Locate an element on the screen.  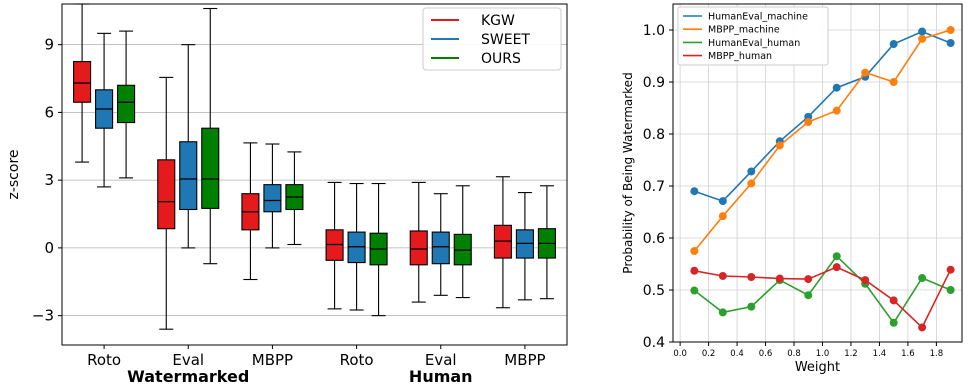
legend-label: HumanEval_human is located at coordinates (754, 43).